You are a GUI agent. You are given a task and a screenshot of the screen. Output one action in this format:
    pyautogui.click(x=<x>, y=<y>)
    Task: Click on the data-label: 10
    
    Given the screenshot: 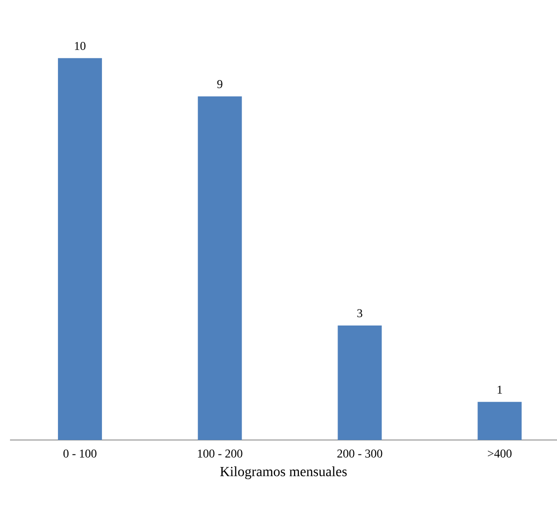 What is the action you would take?
    pyautogui.click(x=80, y=46)
    